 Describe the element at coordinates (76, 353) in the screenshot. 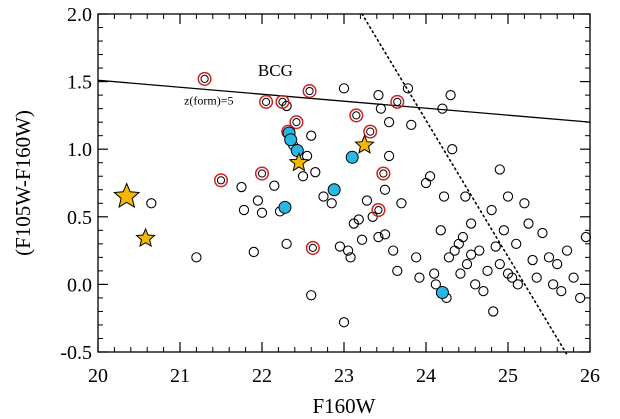

I see `y-tick-label: -0.5` at that location.